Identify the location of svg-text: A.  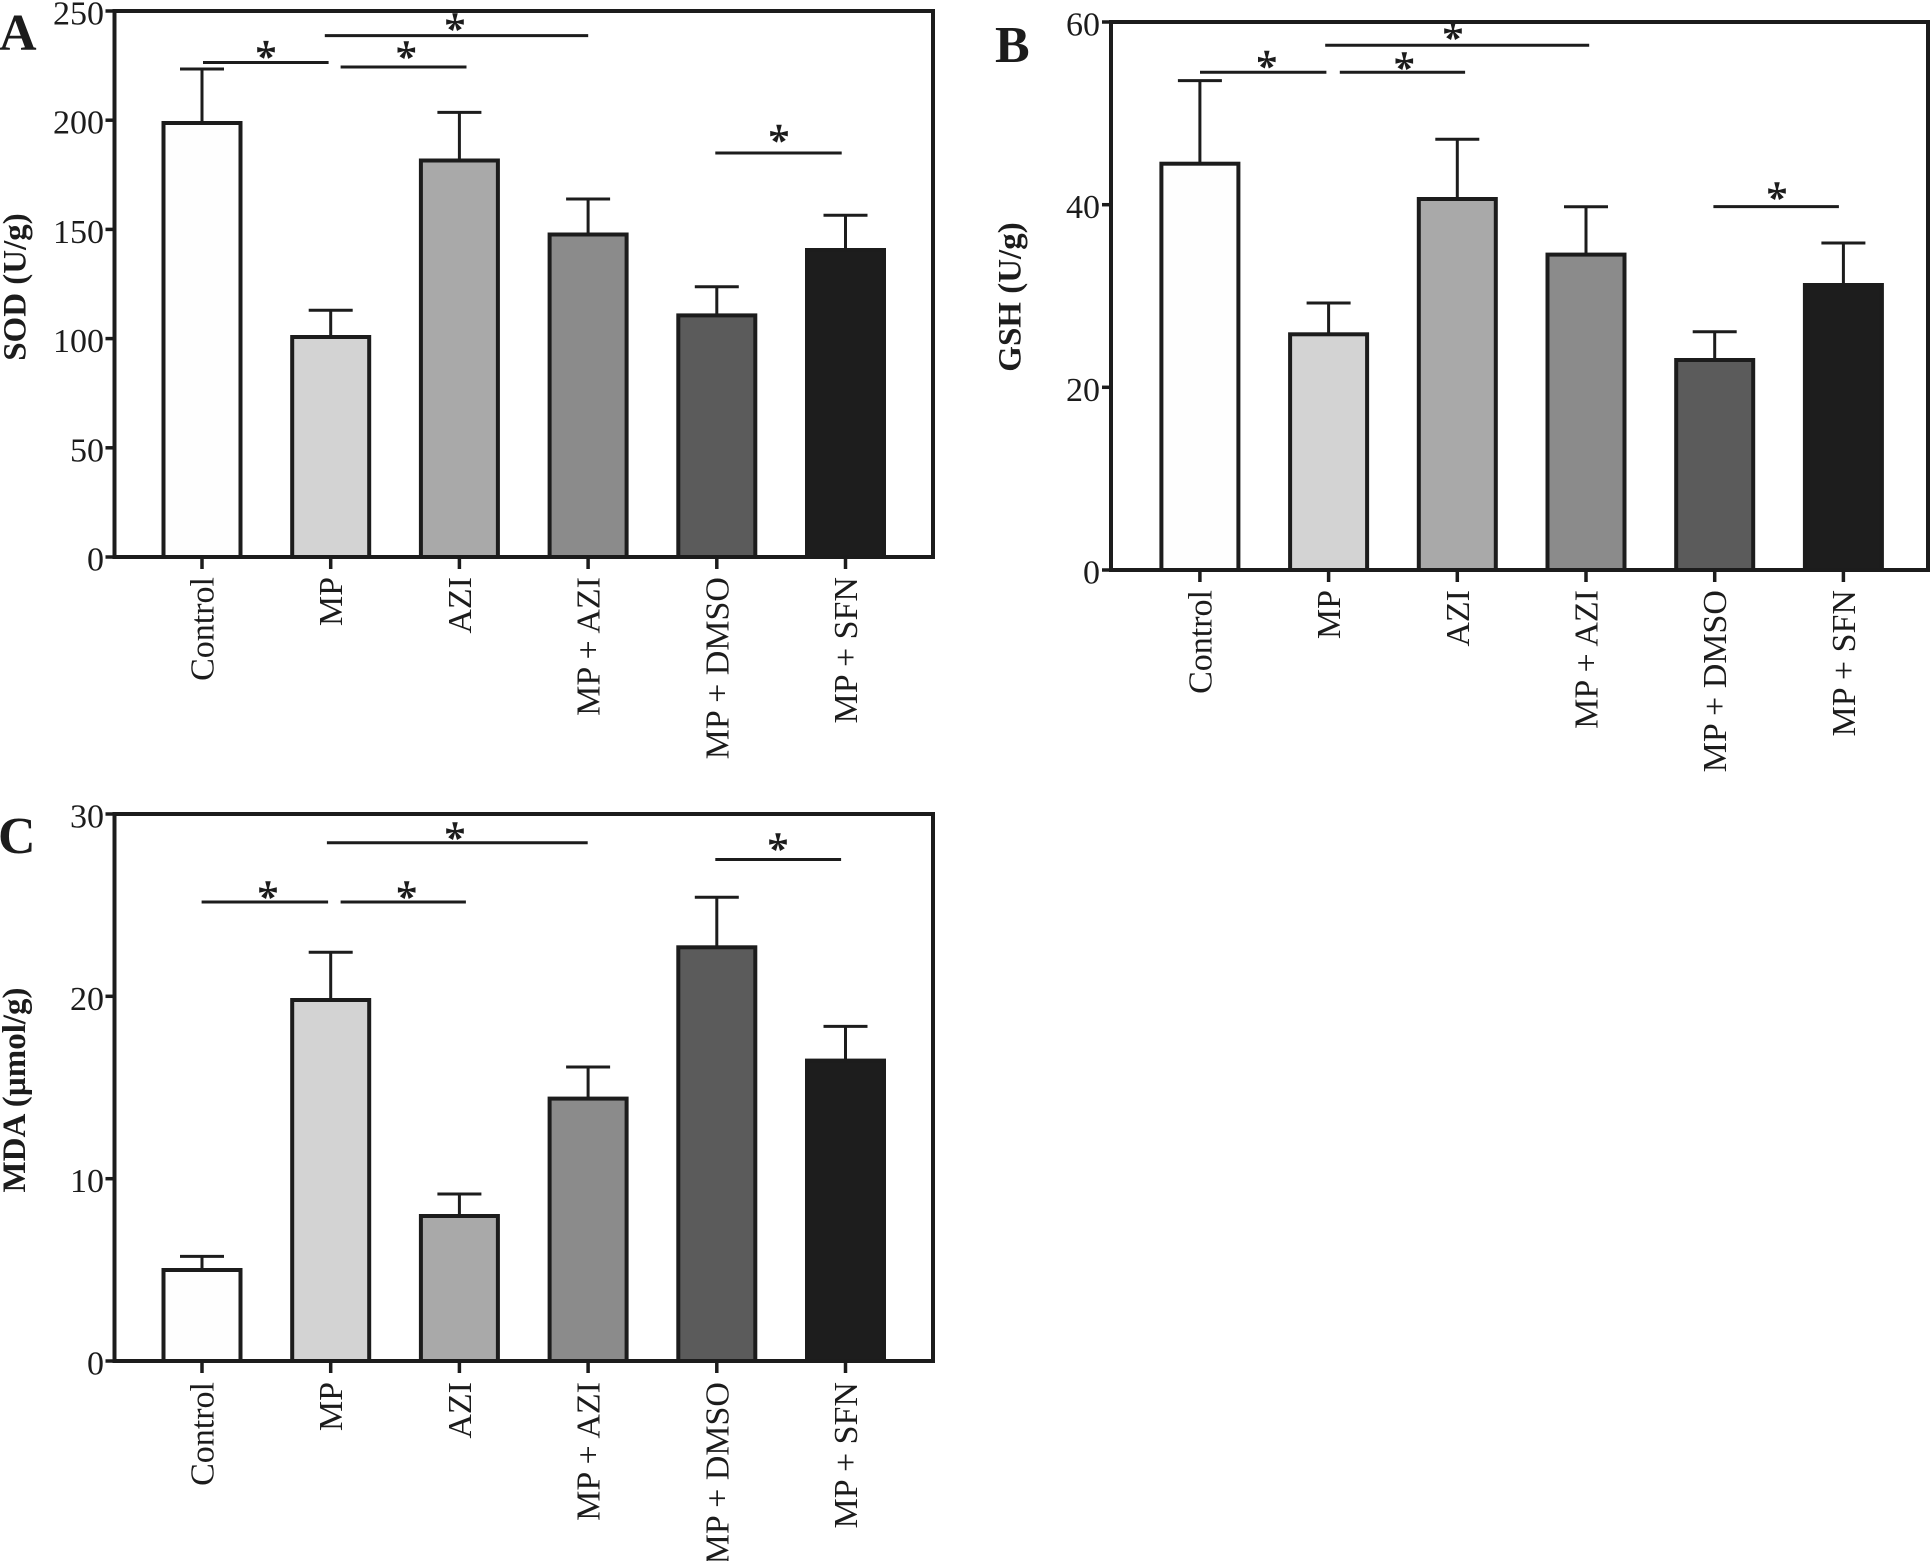
(18, 33).